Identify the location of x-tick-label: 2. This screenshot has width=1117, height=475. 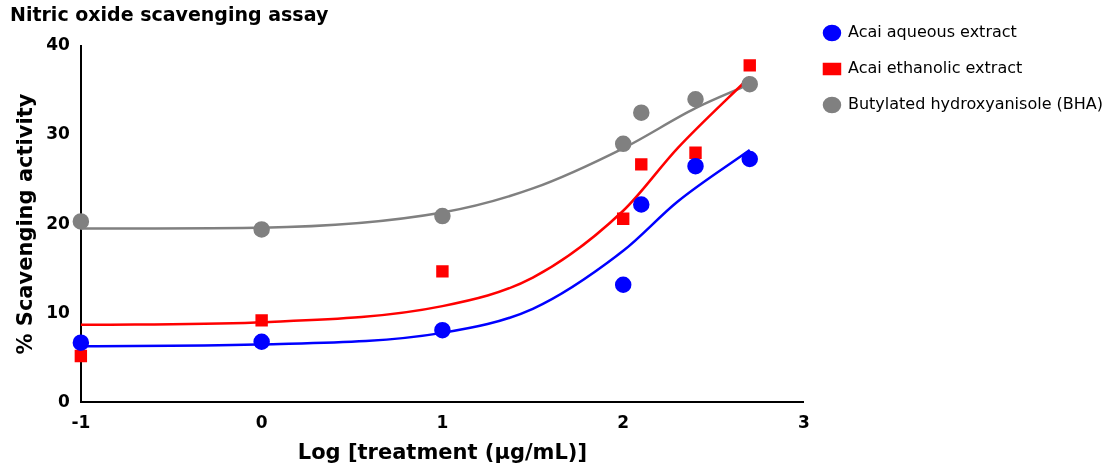
(623, 422).